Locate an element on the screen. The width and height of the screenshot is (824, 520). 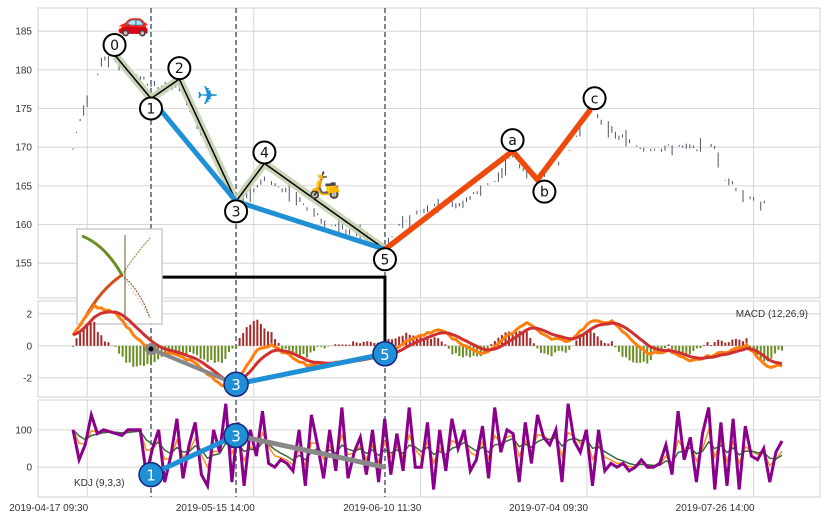
wave-label-c: c is located at coordinates (595, 99).